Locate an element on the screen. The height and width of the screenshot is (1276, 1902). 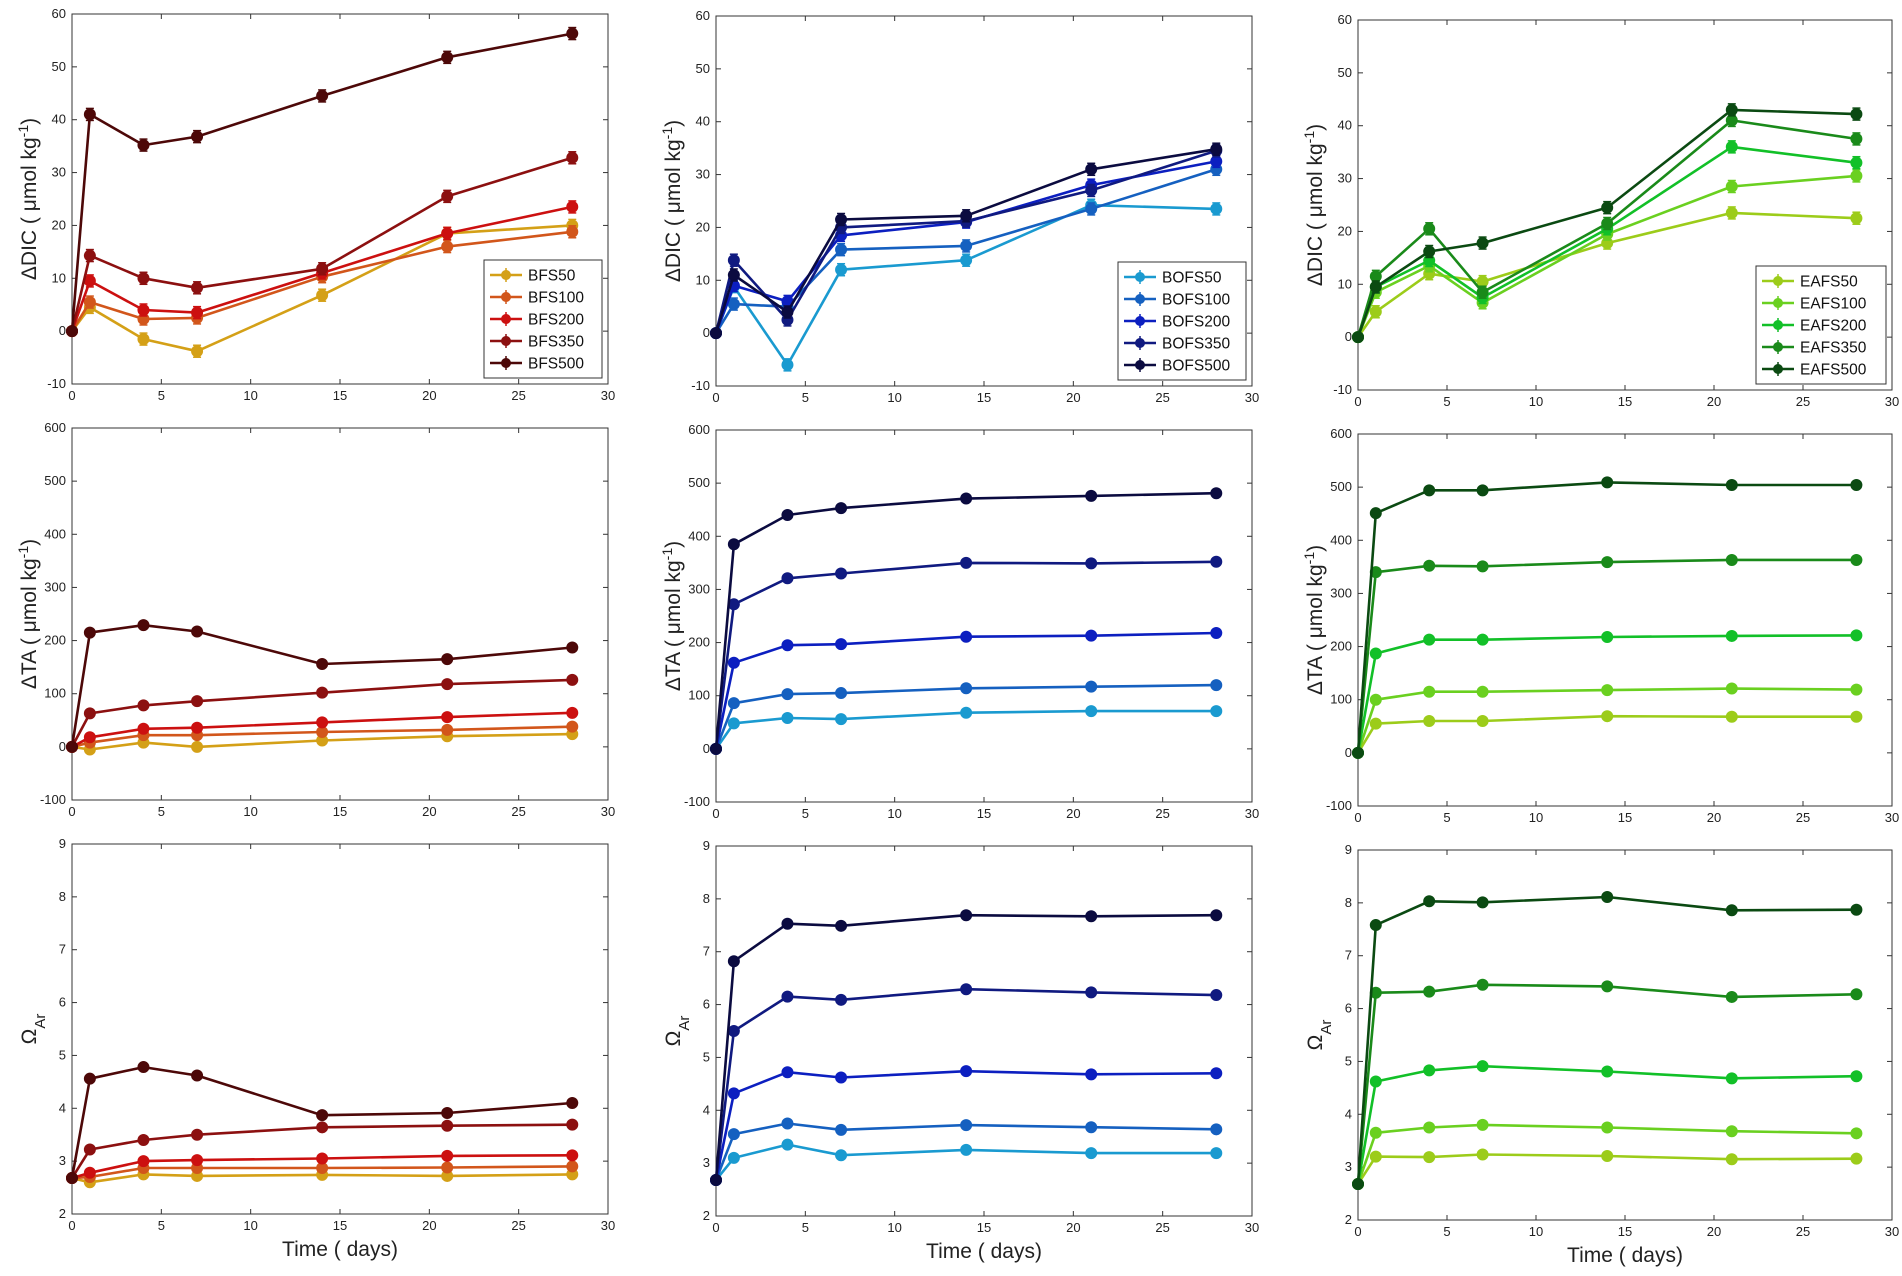
legend-label: EAFS500 is located at coordinates (1833, 370).